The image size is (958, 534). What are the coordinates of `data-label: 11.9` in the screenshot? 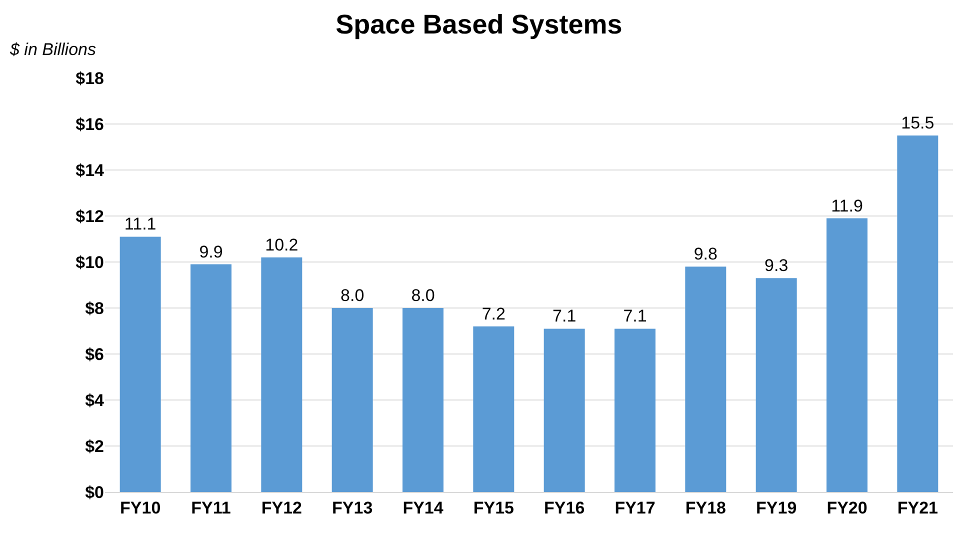 It's located at (847, 206).